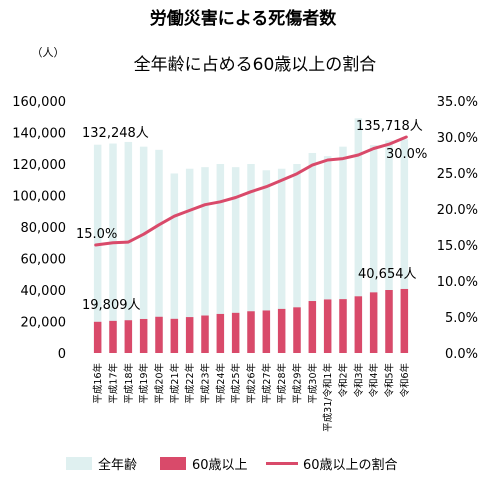 The image size is (486, 486). Describe the element at coordinates (144, 383) in the screenshot. I see `x-tick-label: 平成19年` at that location.